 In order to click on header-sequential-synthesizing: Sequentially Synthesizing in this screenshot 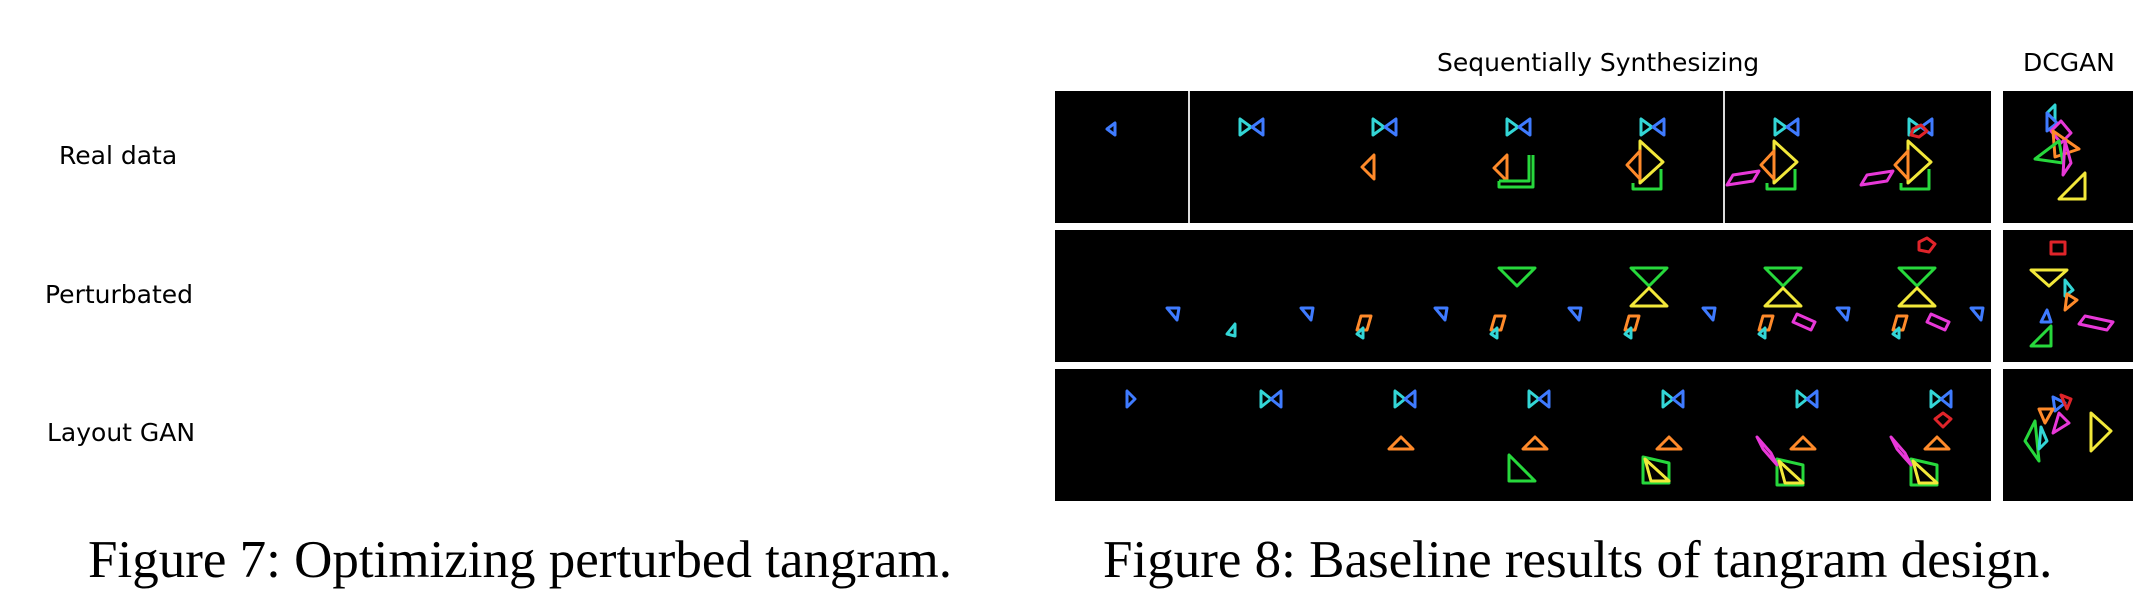, I will do `click(1598, 62)`.